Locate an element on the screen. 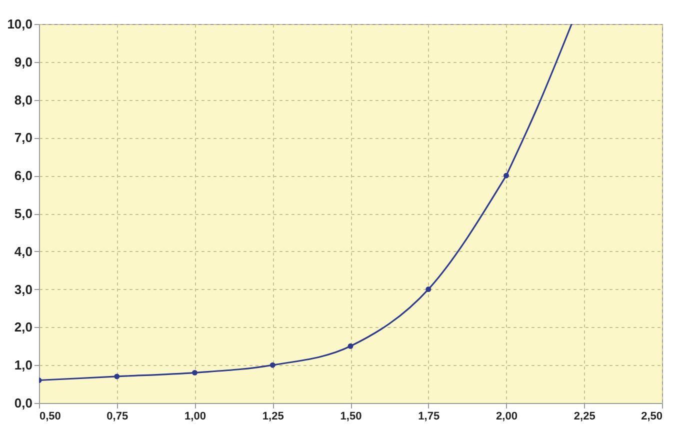 Image resolution: width=673 pixels, height=427 pixels. y-tick-label: 3,0 is located at coordinates (23, 289).